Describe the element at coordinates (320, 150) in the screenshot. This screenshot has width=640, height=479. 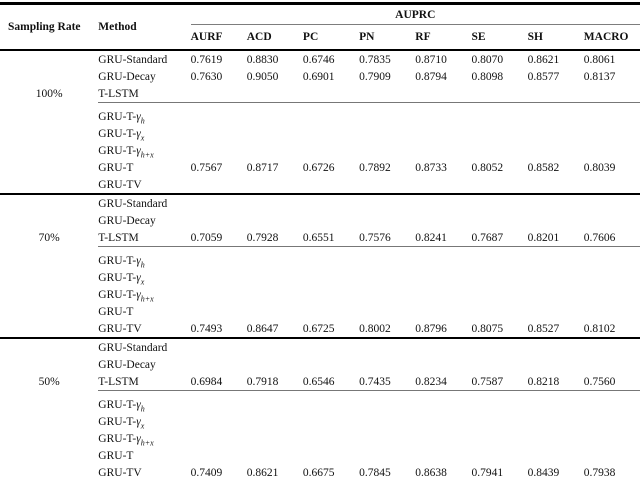
I see `table-row: GRU-T-γh+x` at that location.